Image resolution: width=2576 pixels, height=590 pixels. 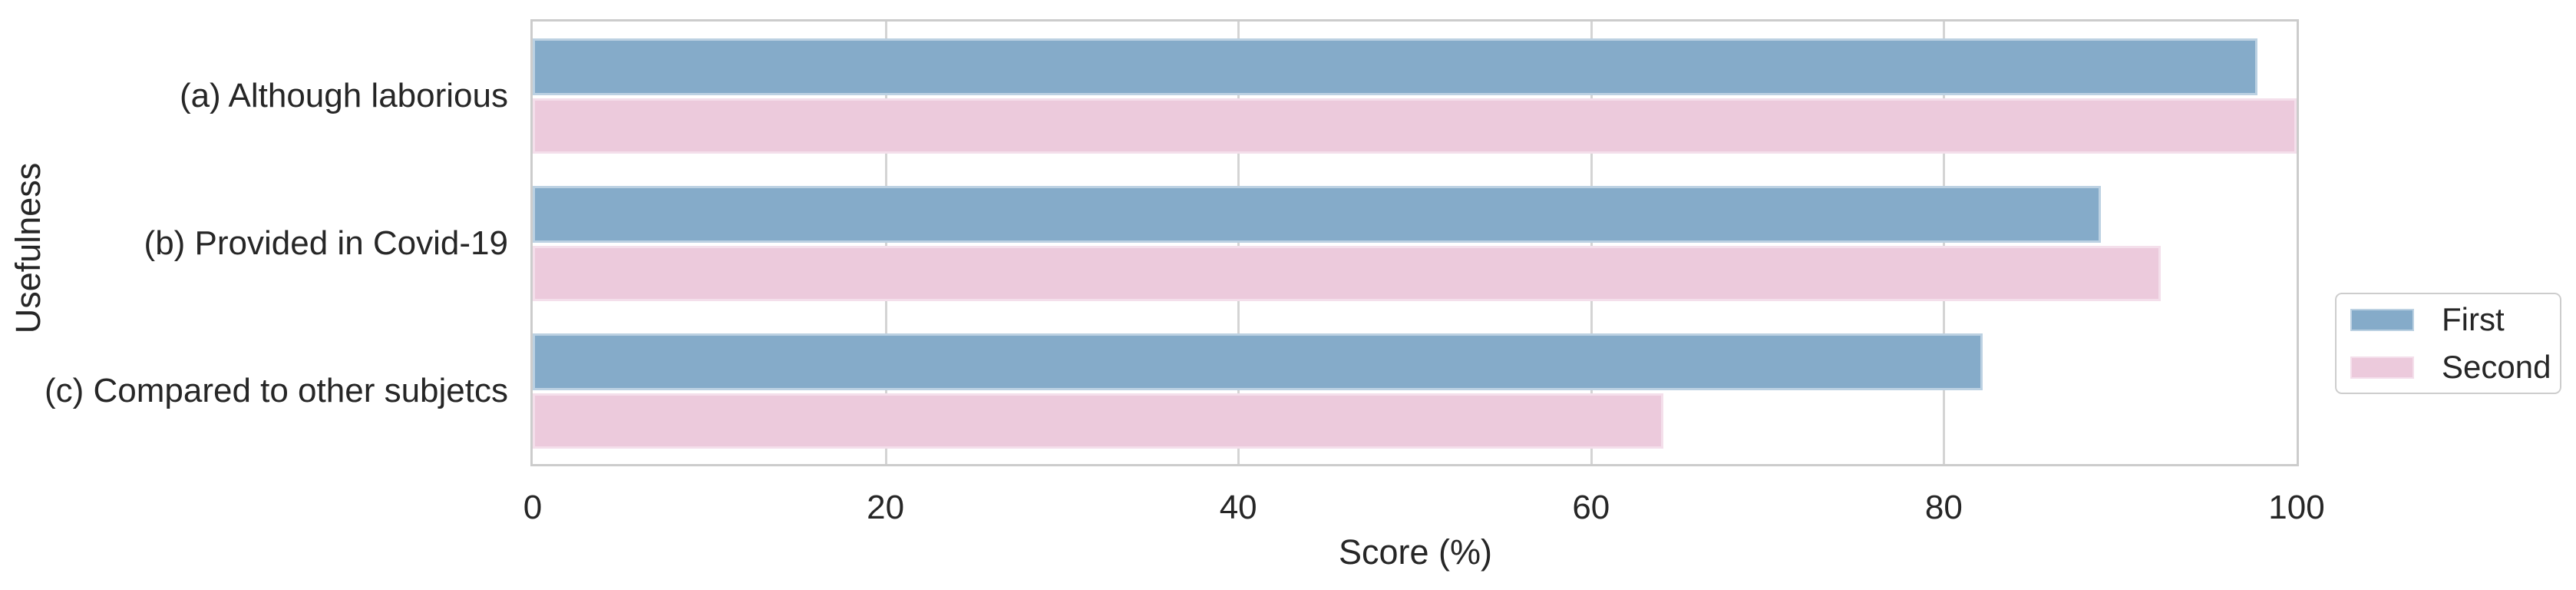 I want to click on category-label: (a) Although laborious, so click(x=343, y=95).